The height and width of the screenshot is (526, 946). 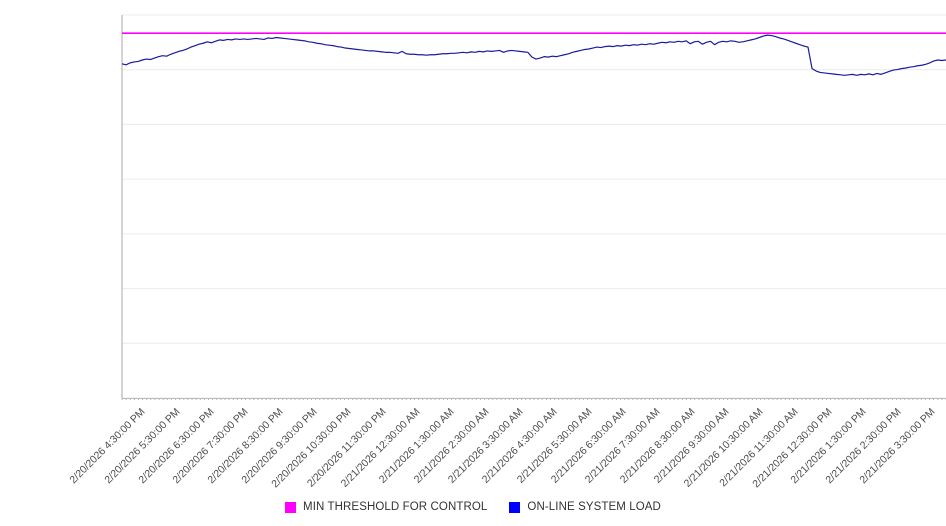 I want to click on legend-swatch-min-threshold, so click(x=291, y=507).